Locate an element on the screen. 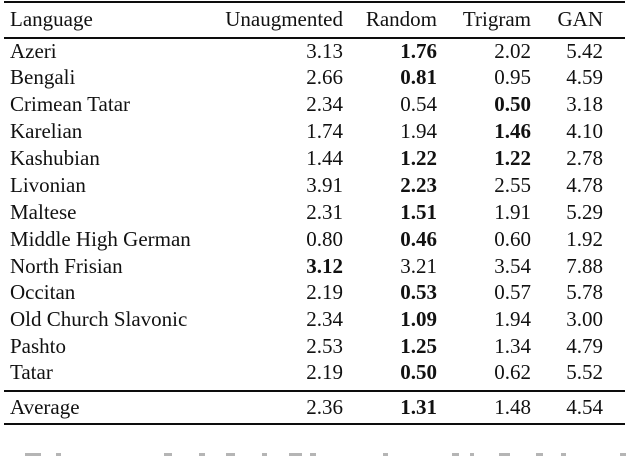 Image resolution: width=640 pixels, height=462 pixels. table-row: Crimean Tatar 2.34 0.54 0.50 3.18 is located at coordinates (314, 104).